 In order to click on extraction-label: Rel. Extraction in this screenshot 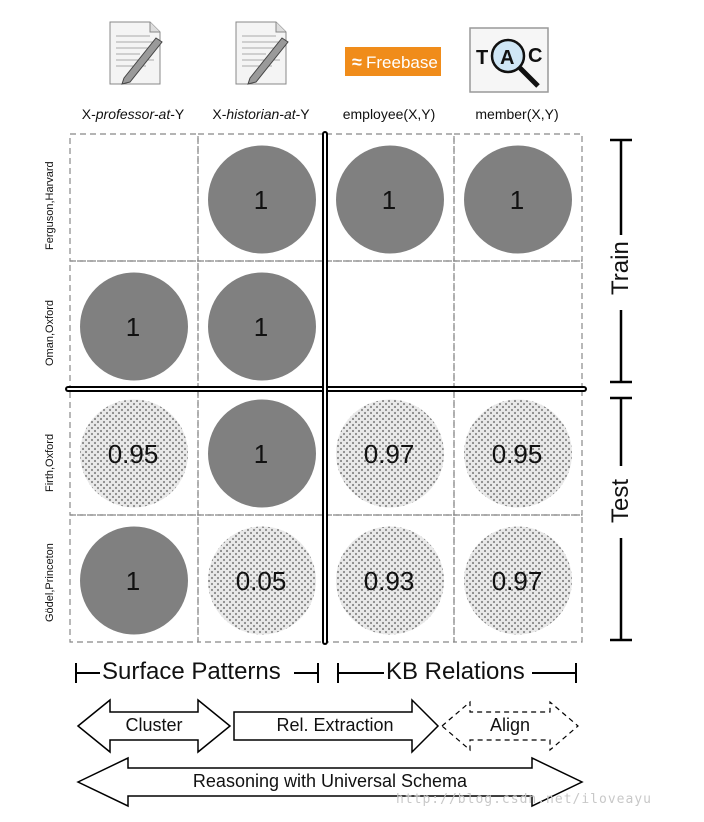, I will do `click(335, 725)`.